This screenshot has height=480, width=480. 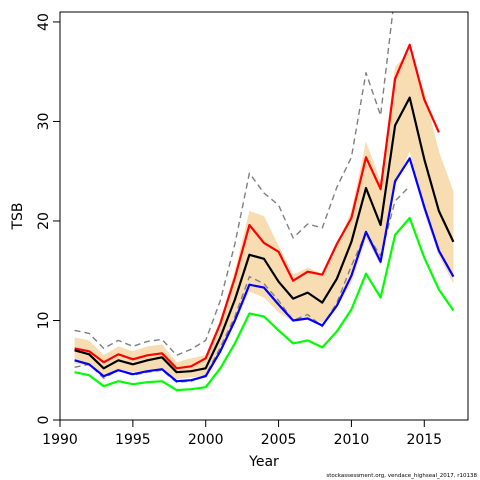 I want to click on x-tick-label: 2005, so click(x=279, y=440).